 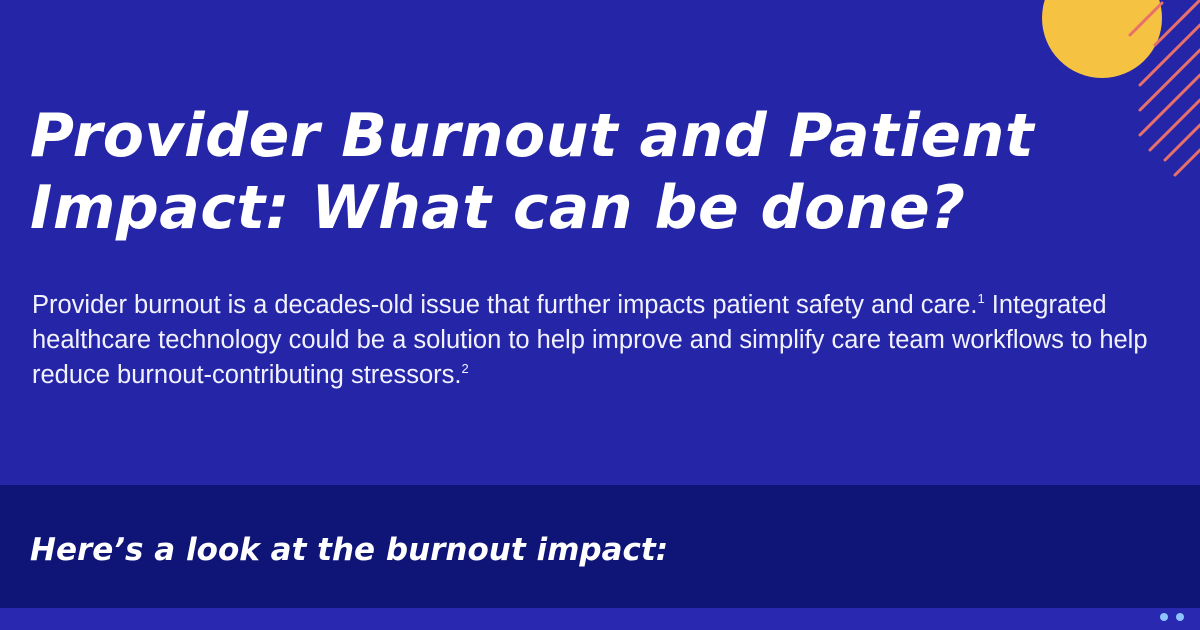 I want to click on footnote-ref-1: 1, so click(x=981, y=298).